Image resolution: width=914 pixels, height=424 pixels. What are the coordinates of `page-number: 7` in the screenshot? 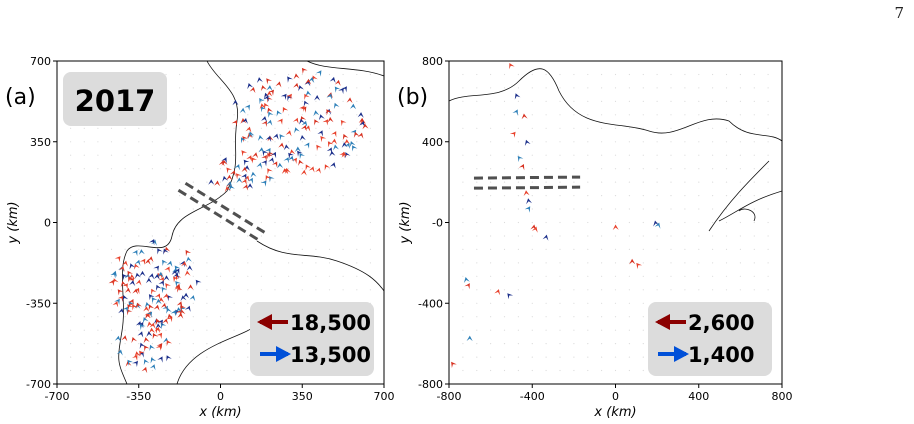 It's located at (899, 13).